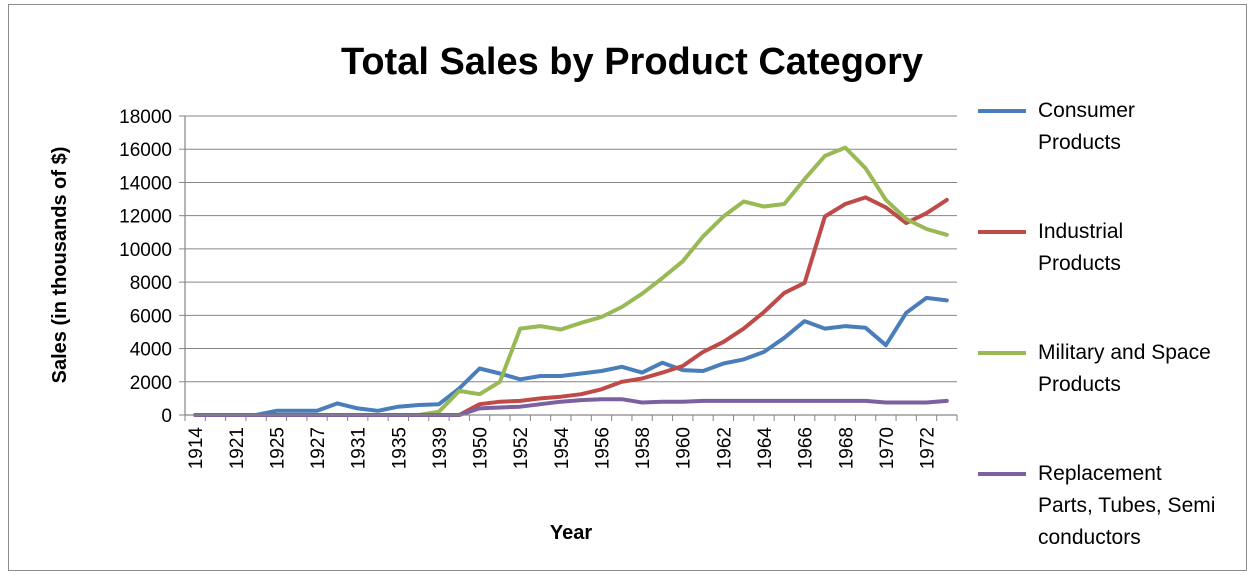  Describe the element at coordinates (481, 448) in the screenshot. I see `x-tick-label: 1950` at that location.